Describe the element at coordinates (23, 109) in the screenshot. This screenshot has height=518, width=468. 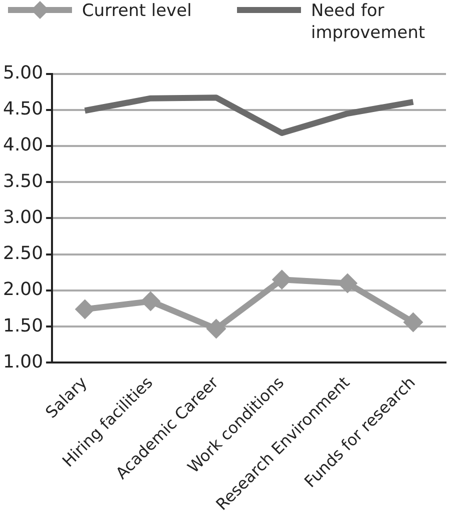
I see `y-tick-label: 4.50` at that location.